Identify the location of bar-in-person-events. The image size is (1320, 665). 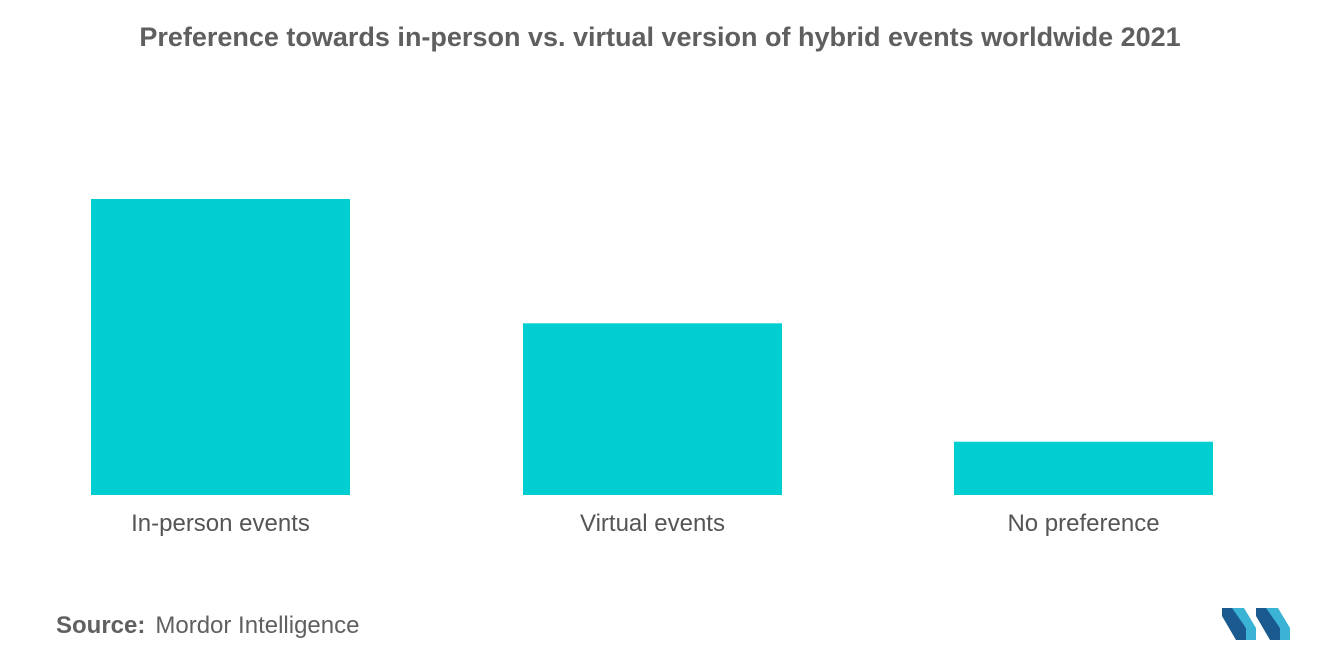
(220, 347).